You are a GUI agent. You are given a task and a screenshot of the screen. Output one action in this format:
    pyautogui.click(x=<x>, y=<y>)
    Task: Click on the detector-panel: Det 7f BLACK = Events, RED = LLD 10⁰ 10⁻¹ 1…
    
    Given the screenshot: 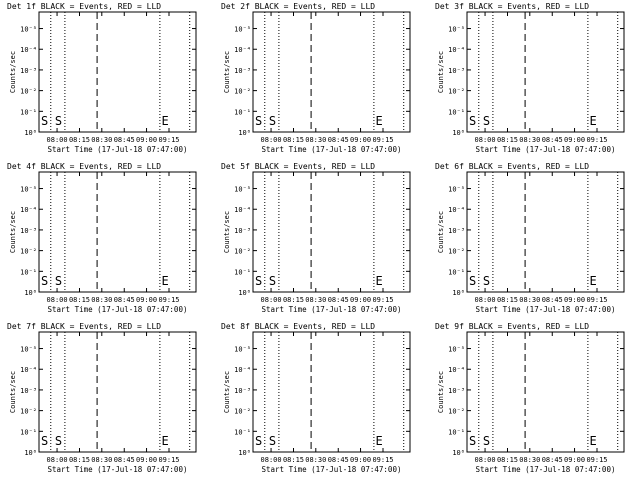 What is the action you would take?
    pyautogui.click(x=102, y=398)
    